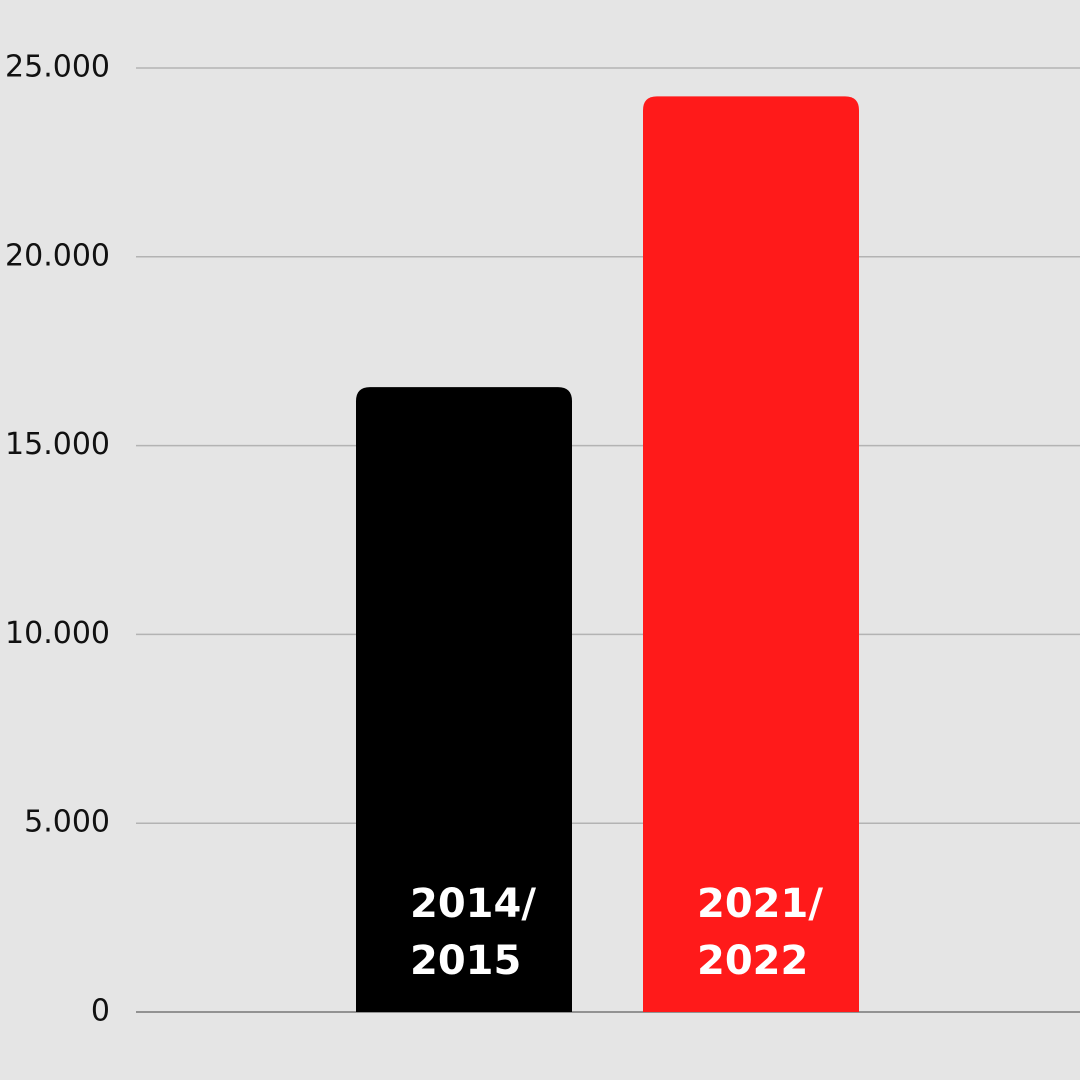 The image size is (1080, 1080). I want to click on y-tick-label: 25.000, so click(57, 67).